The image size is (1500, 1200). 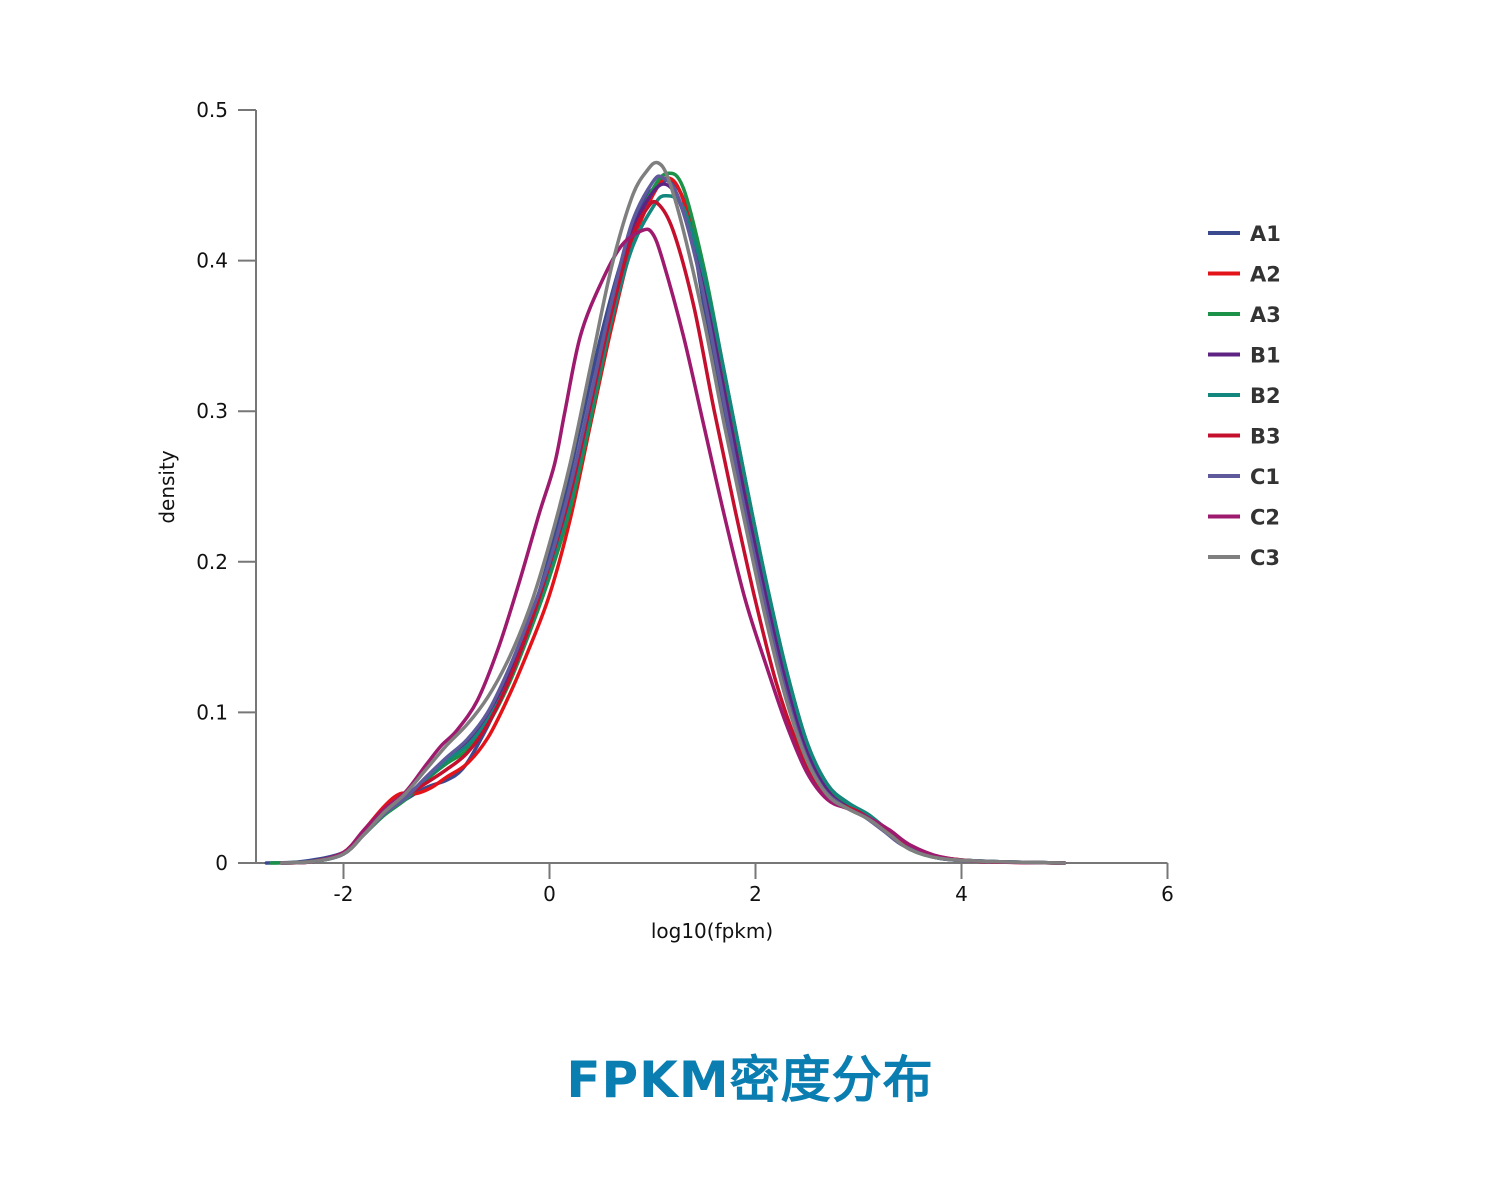 I want to click on legend-label: A1, so click(x=1265, y=234).